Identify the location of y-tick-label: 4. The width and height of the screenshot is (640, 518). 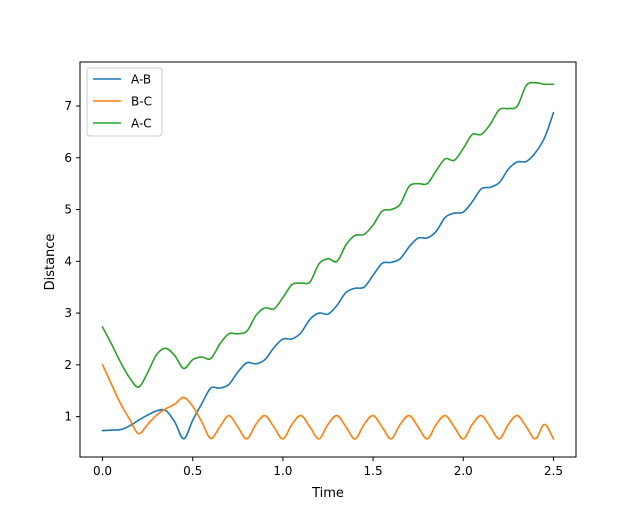
(68, 261).